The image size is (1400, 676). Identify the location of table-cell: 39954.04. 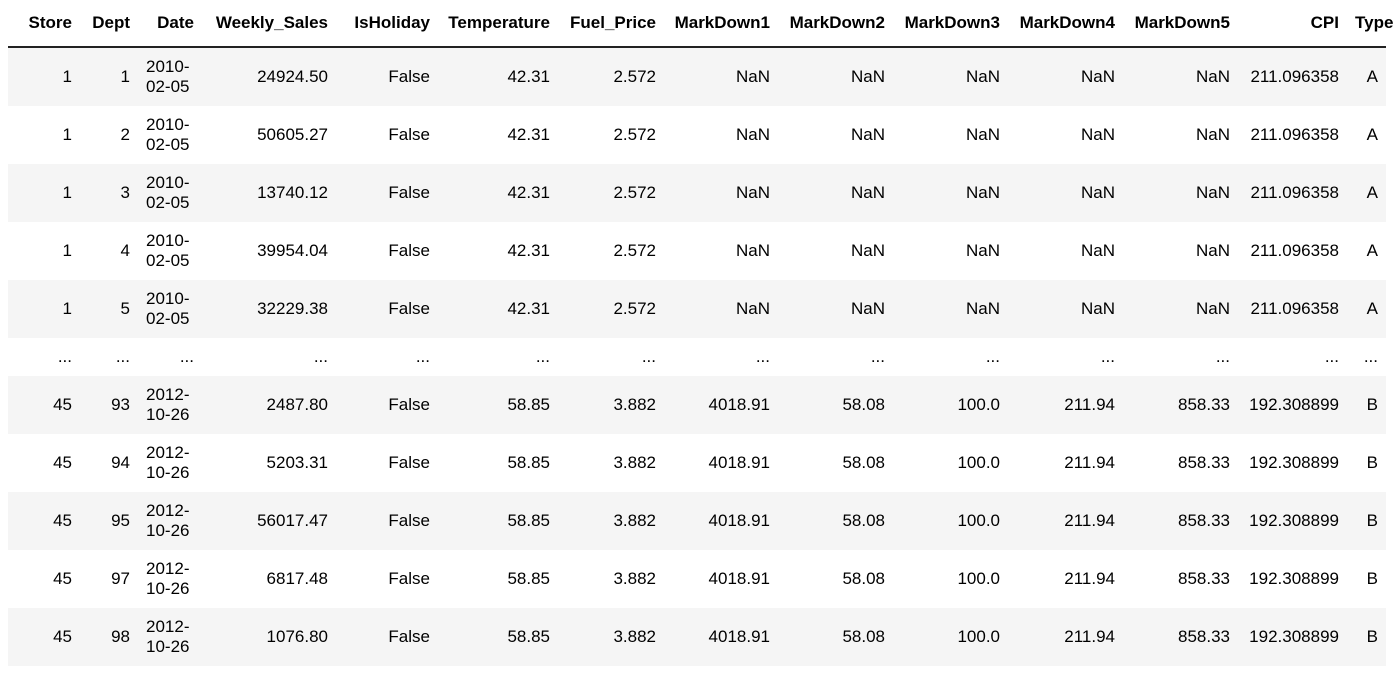
(292, 250).